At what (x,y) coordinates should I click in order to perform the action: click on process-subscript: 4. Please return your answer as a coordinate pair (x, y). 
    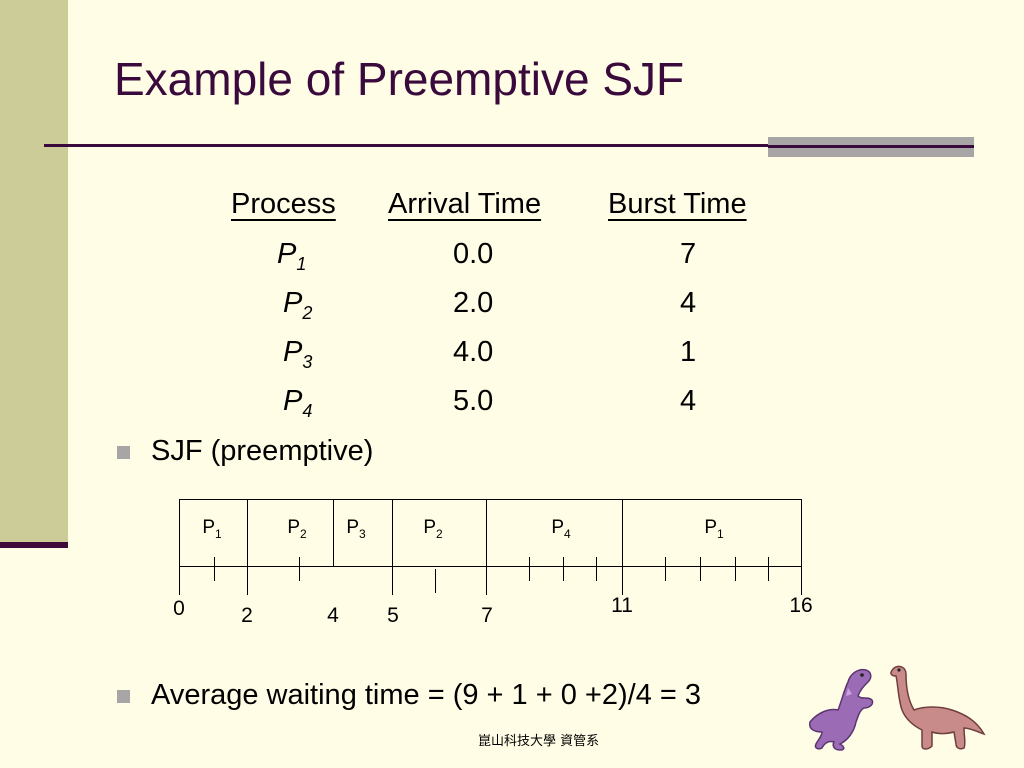
    Looking at the image, I should click on (307, 410).